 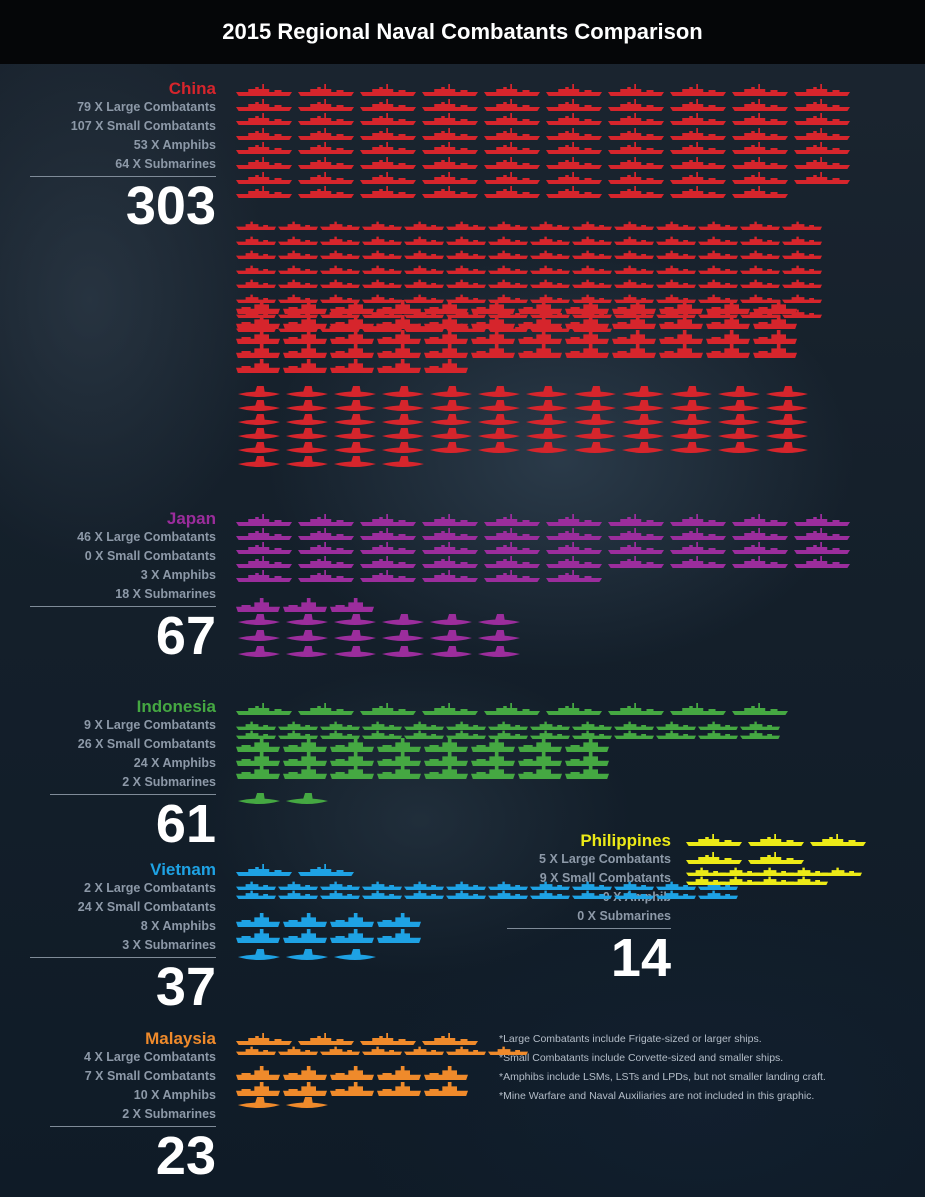 I want to click on stat-large-combatants: 2 X Large Combatants, so click(x=150, y=888).